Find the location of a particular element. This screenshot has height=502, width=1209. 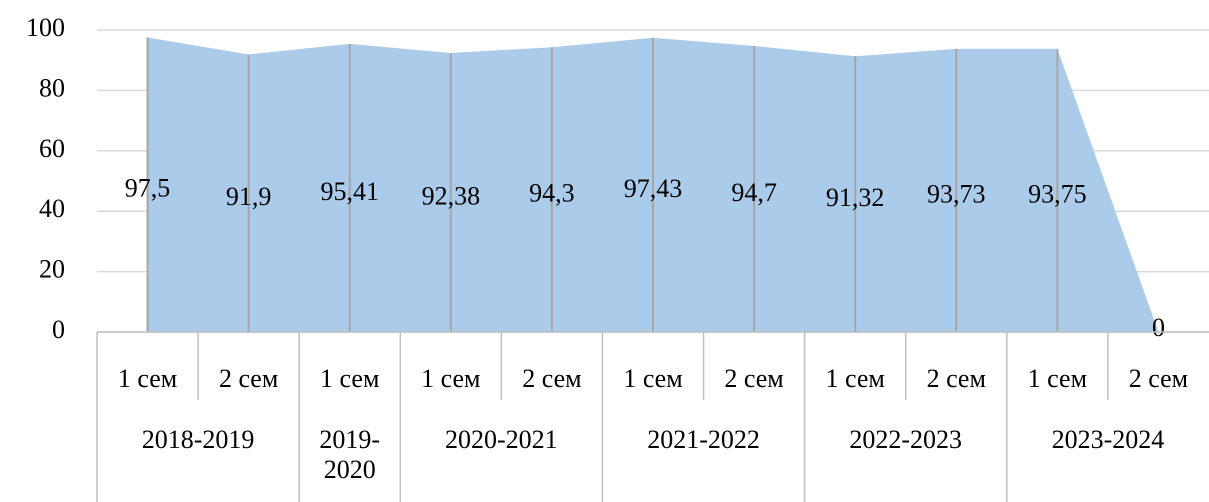

data-label: 92,38 is located at coordinates (451, 195).